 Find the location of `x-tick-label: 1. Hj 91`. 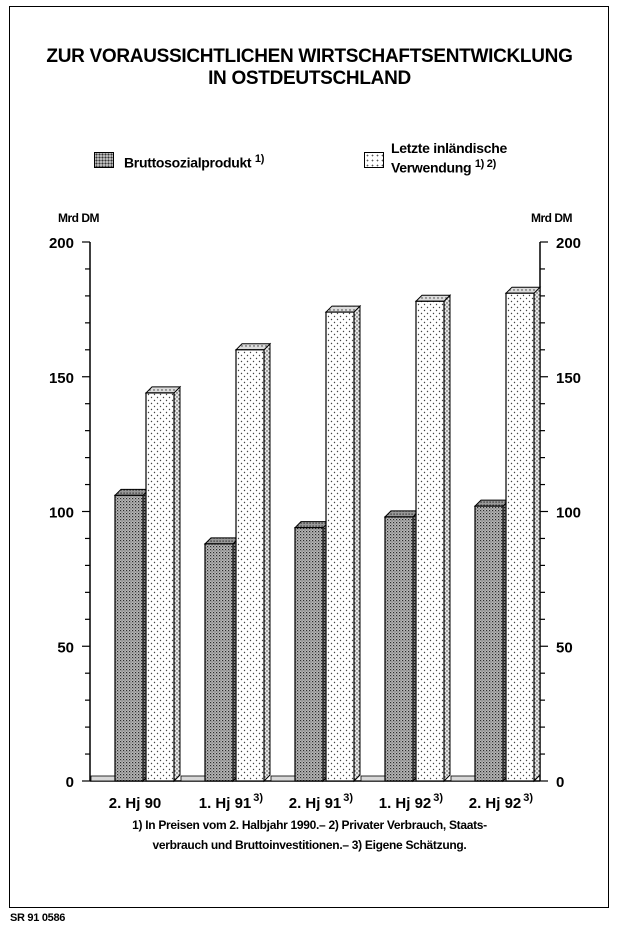

x-tick-label: 1. Hj 91 is located at coordinates (225, 803).